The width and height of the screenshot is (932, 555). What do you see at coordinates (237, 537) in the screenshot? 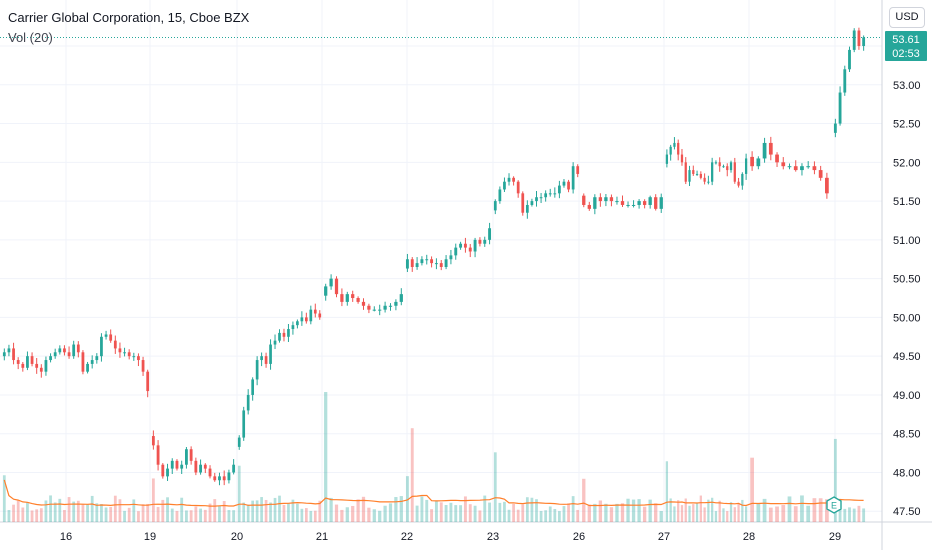
I see `x-tick-label: 20` at bounding box center [237, 537].